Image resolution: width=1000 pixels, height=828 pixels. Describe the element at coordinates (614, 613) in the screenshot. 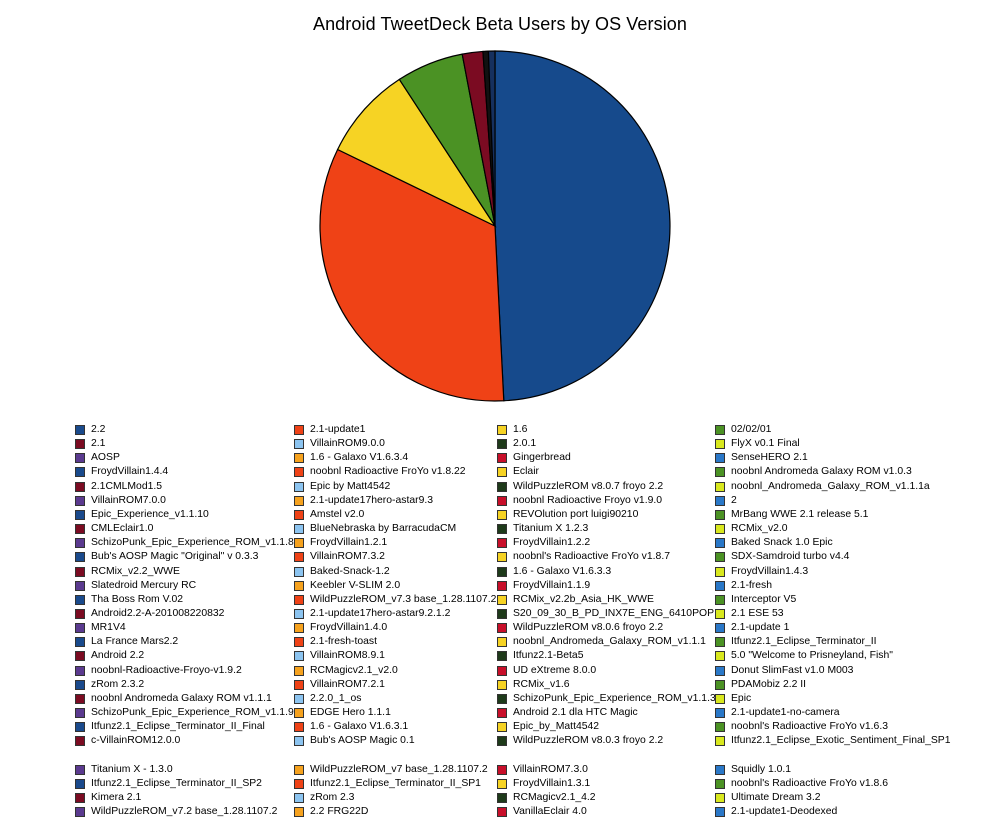

I see `legend-label: S20_09_30_B_PD_INX7E_ENG_6410POP` at that location.